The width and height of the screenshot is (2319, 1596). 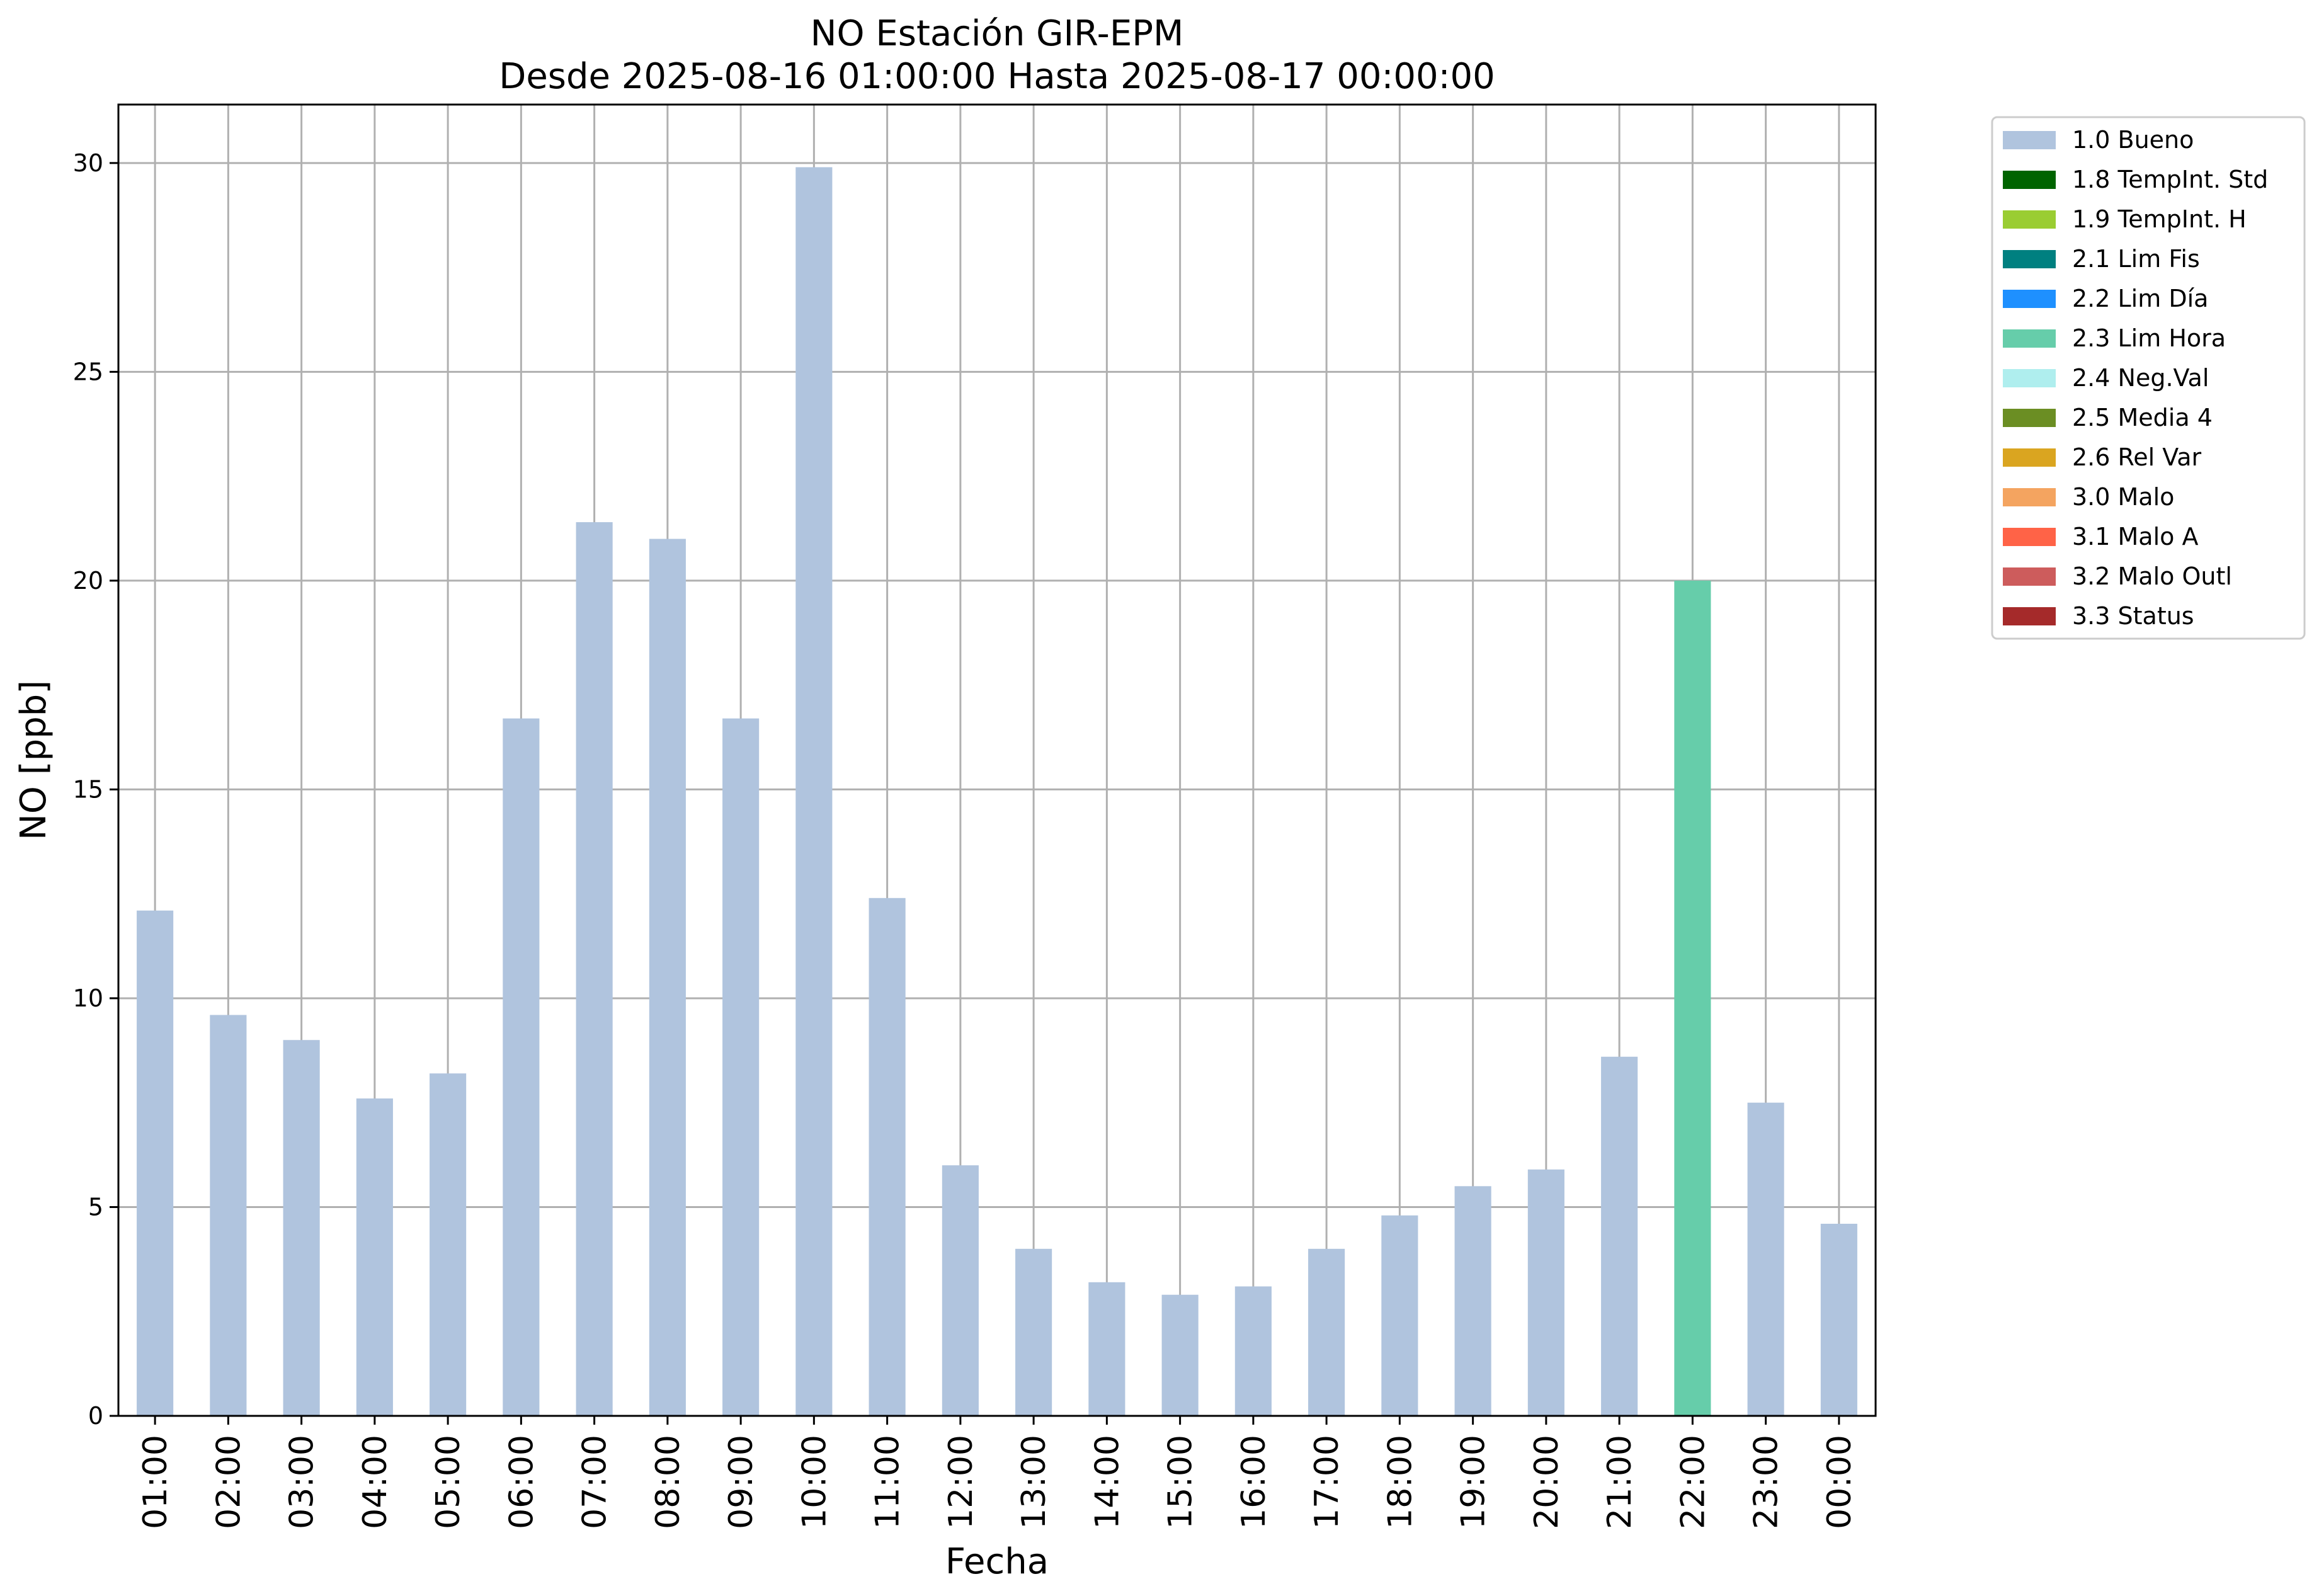 What do you see at coordinates (88, 789) in the screenshot?
I see `y-tick-label: 15` at bounding box center [88, 789].